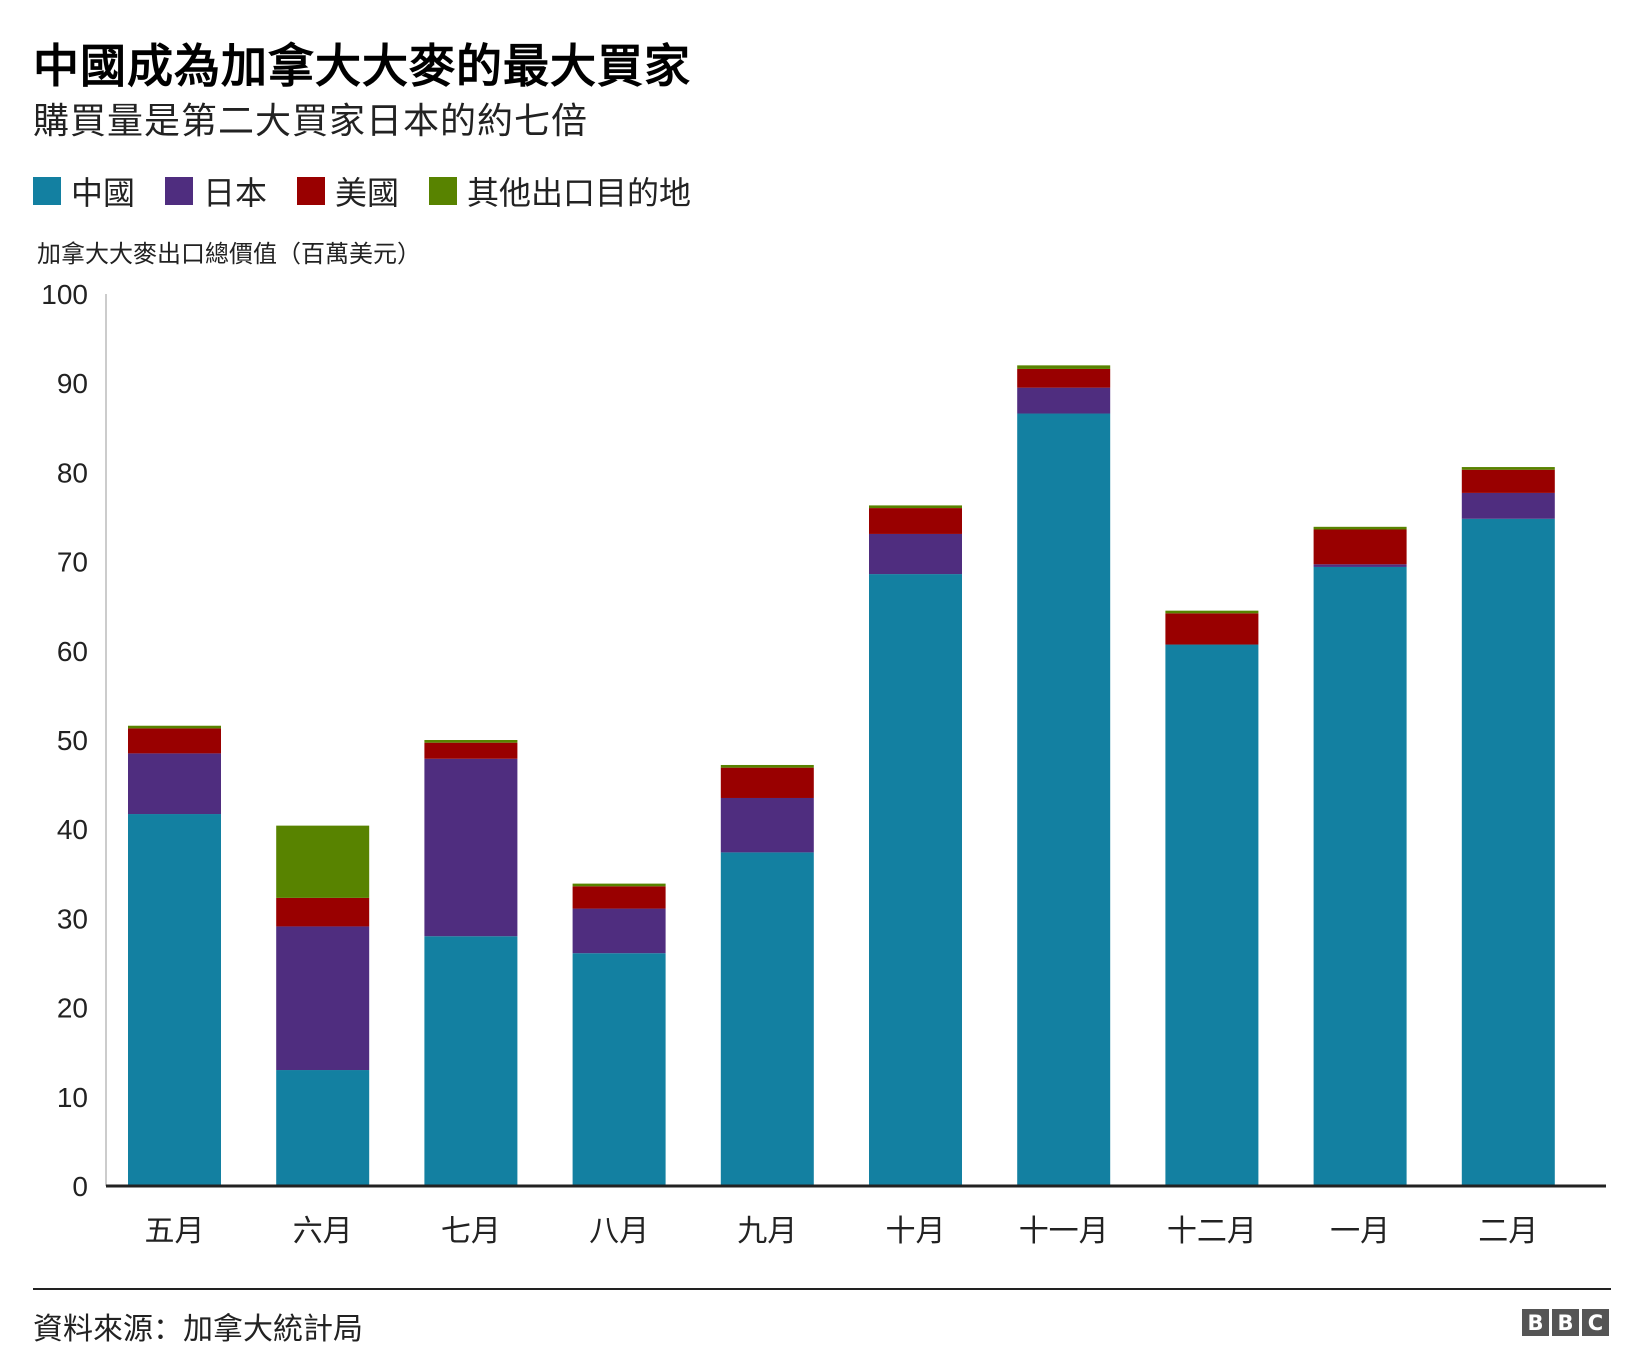 The height and width of the screenshot is (1368, 1632). What do you see at coordinates (72, 383) in the screenshot?
I see `y-tick-label: 90` at bounding box center [72, 383].